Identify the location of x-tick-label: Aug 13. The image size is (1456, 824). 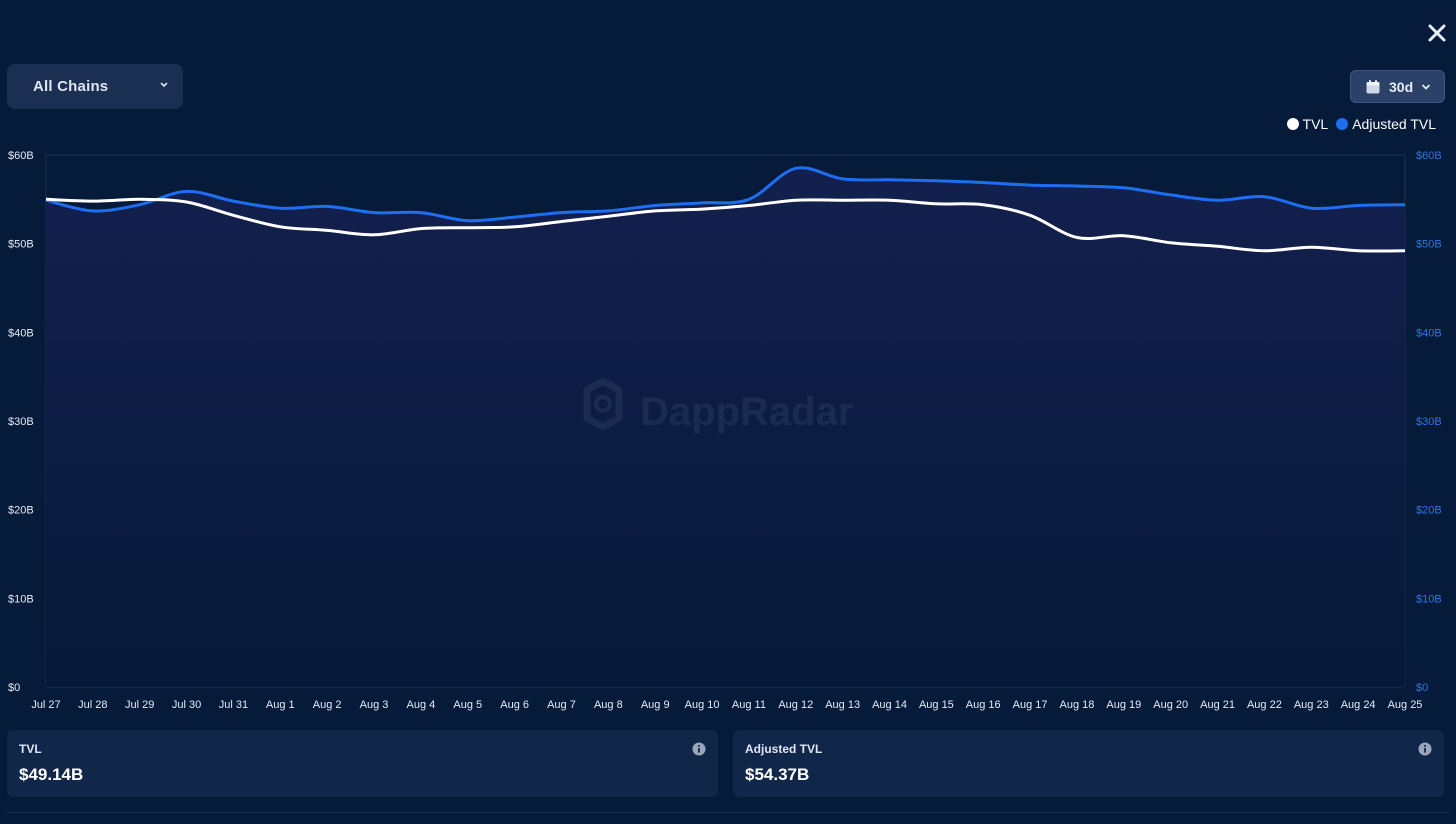
(842, 705).